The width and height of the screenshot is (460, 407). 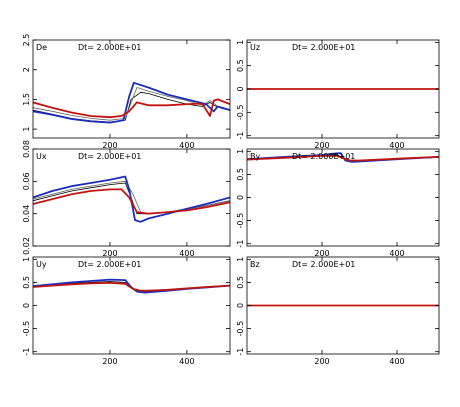 I want to click on y-tick-label: 0.06, so click(x=26, y=181).